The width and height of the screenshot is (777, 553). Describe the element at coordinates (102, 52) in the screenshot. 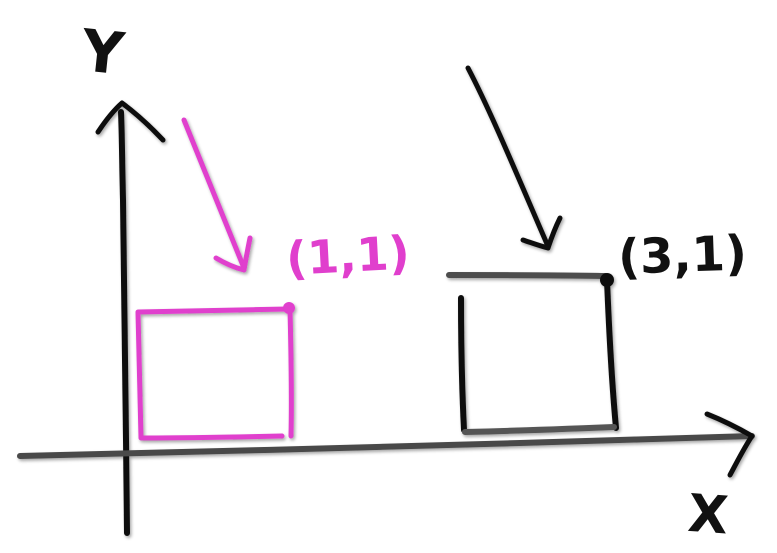

I see `y-axis-label: Y` at that location.